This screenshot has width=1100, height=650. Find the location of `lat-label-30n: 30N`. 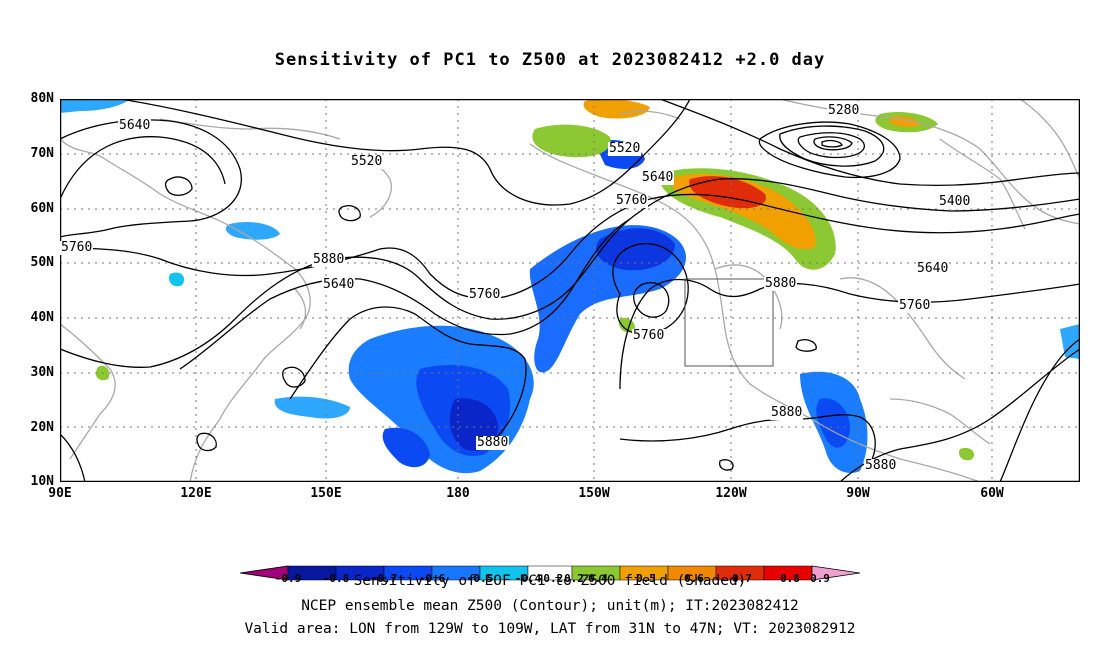

lat-label-30n: 30N is located at coordinates (42, 372).